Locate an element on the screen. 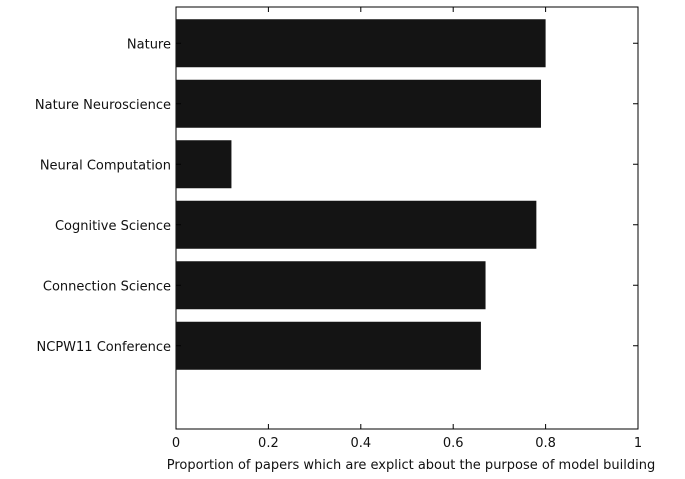 This screenshot has width=685, height=479. x-tick-label: 0 is located at coordinates (176, 443).